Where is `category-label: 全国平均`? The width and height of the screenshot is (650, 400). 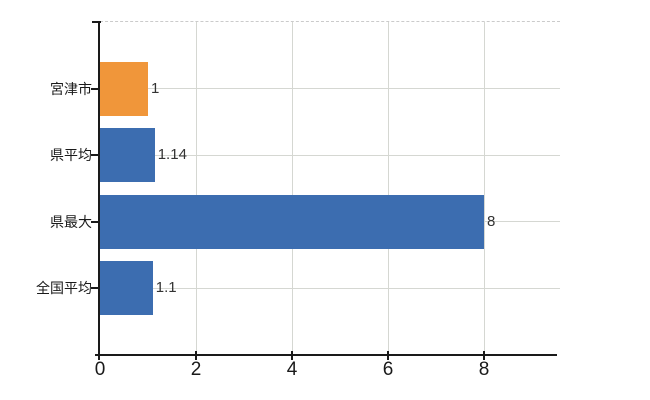 category-label: 全国平均 is located at coordinates (64, 288).